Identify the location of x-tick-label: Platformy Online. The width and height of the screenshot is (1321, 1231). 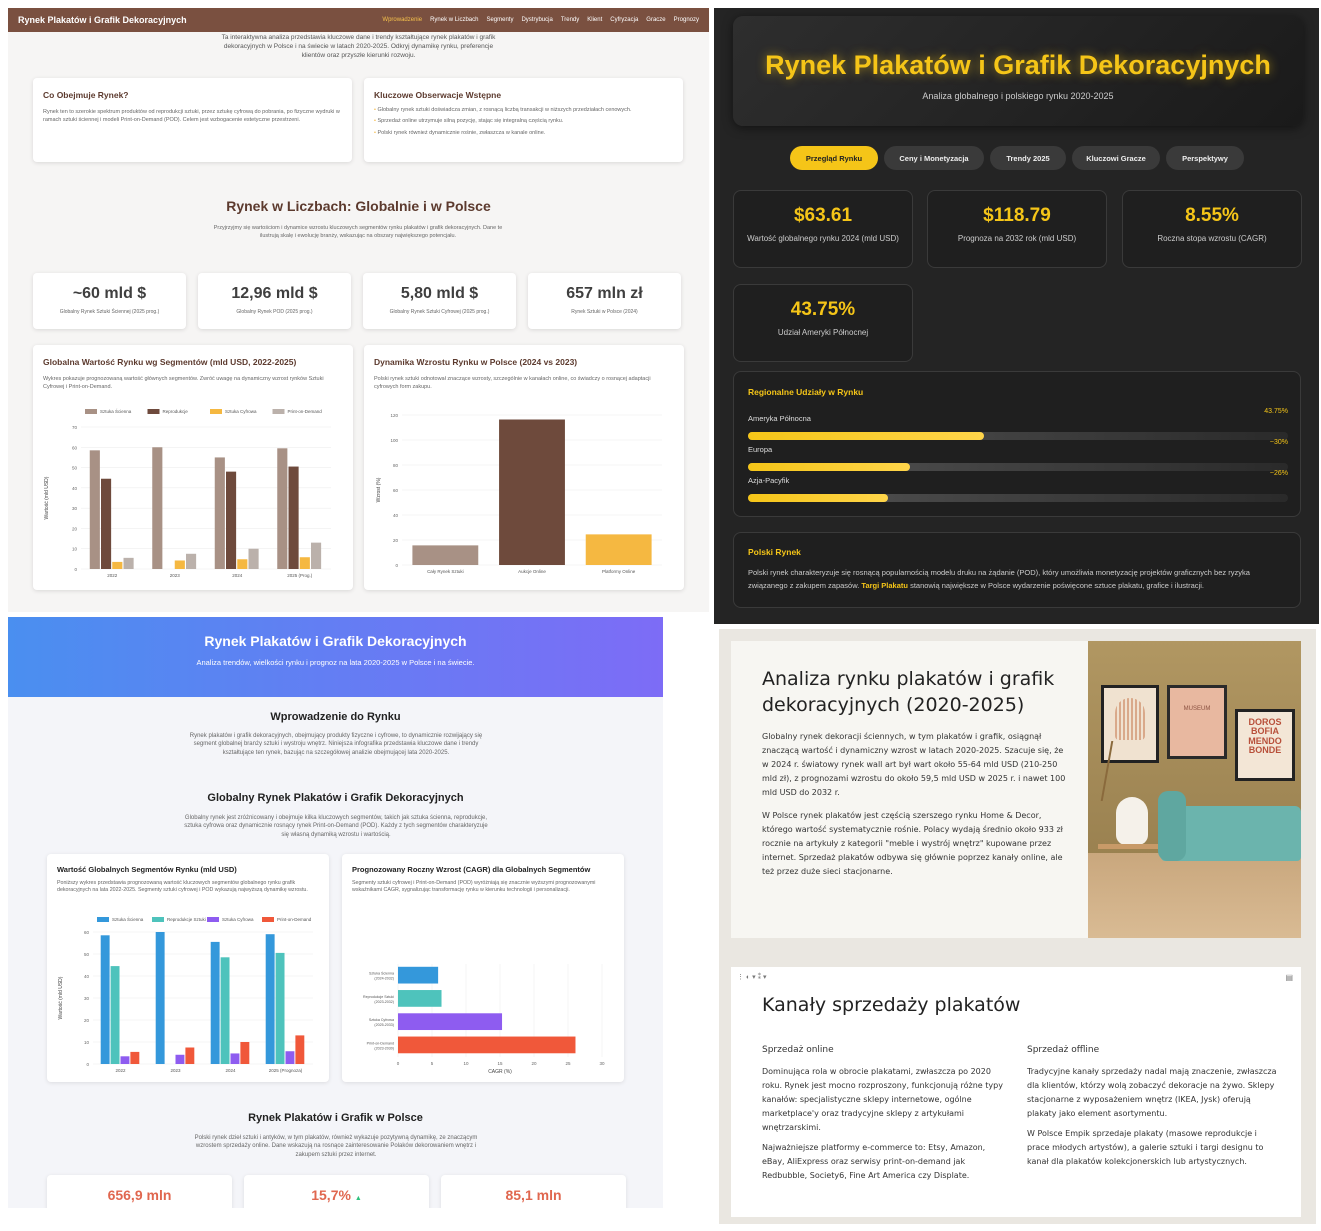
(619, 571).